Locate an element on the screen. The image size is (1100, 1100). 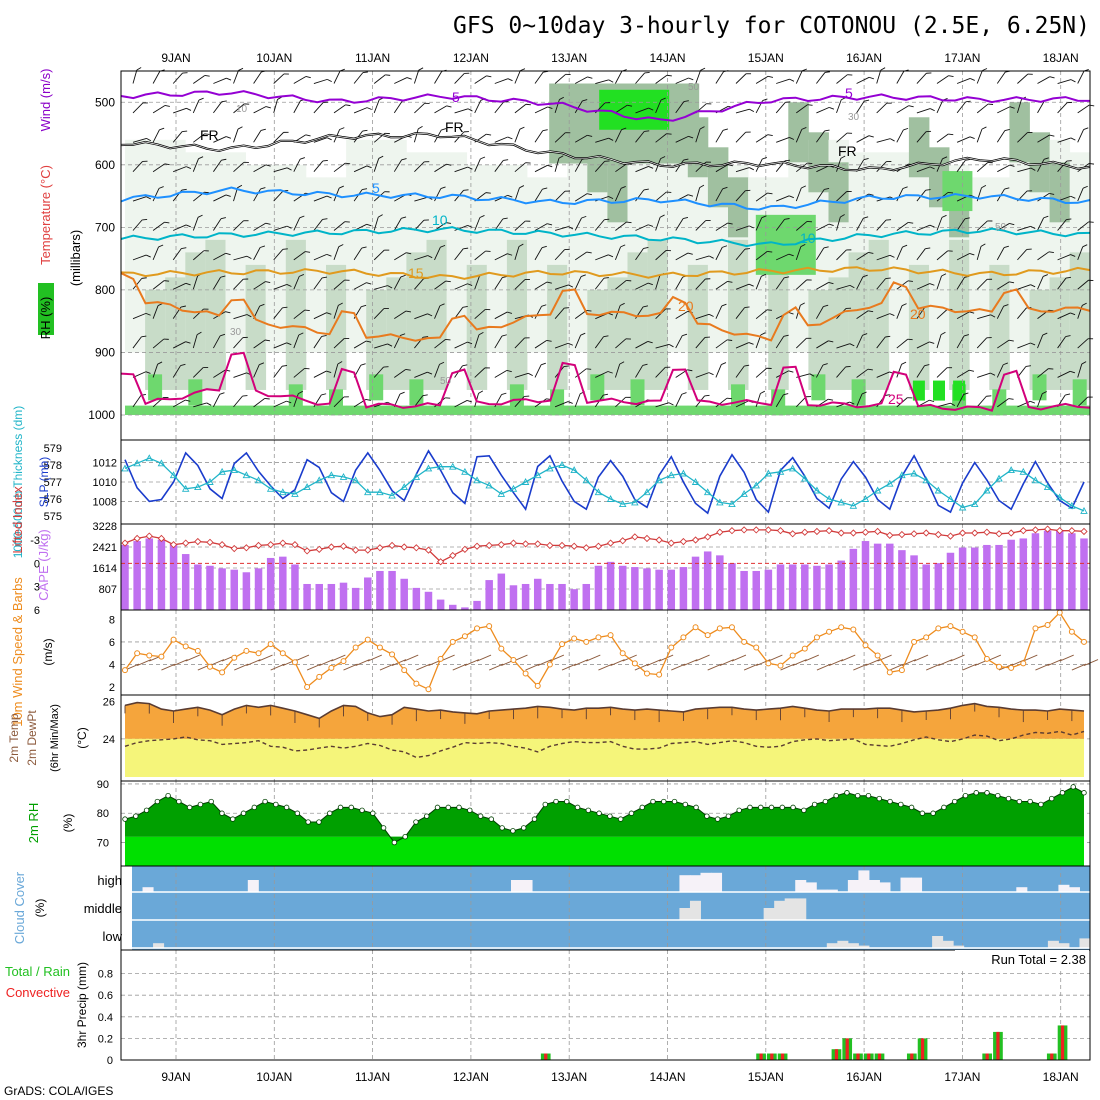
wind-axis-label: Wind (m/s) is located at coordinates (45, 100).